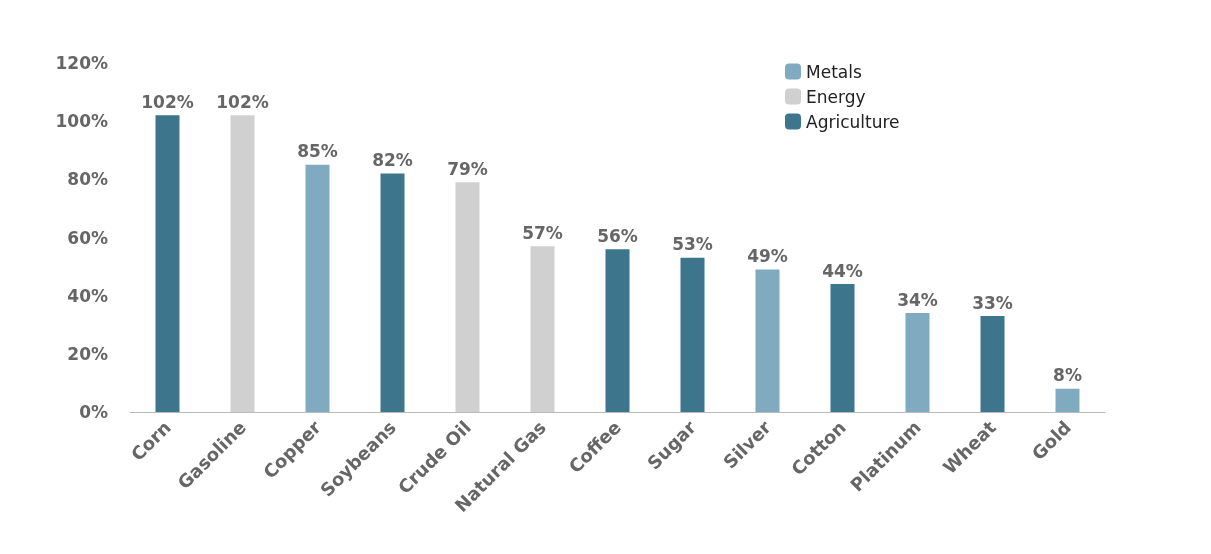 Image resolution: width=1211 pixels, height=554 pixels. Describe the element at coordinates (836, 96) in the screenshot. I see `legend-label: Energy` at that location.